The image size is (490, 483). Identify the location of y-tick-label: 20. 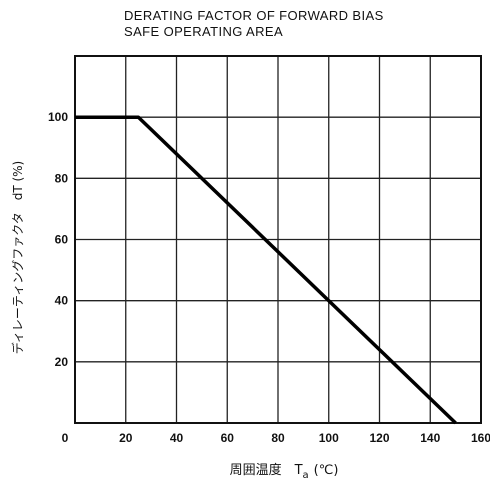
(62, 362).